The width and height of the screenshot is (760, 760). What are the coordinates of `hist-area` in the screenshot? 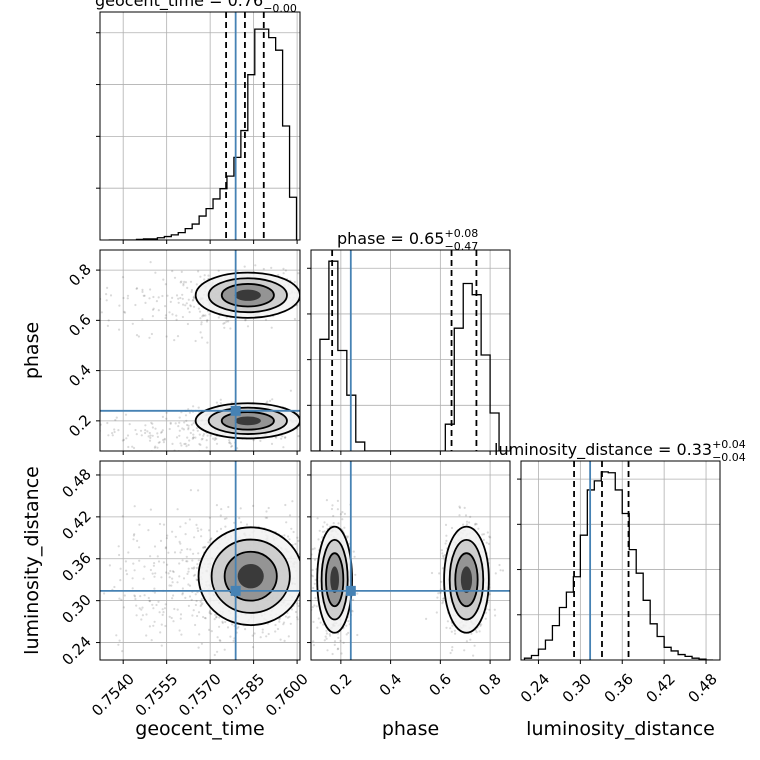 It's located at (410, 350).